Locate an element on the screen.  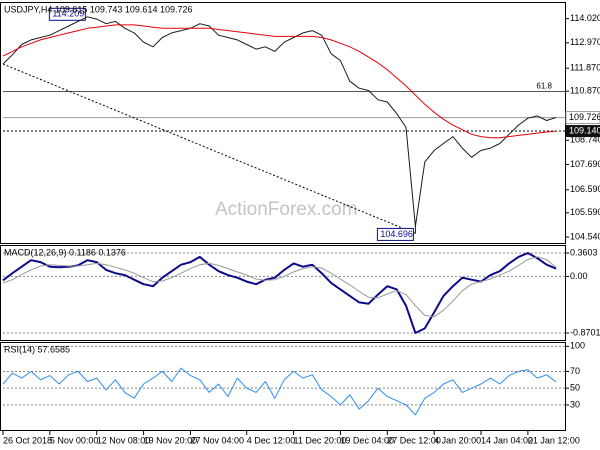
low-box is located at coordinates (395, 234).